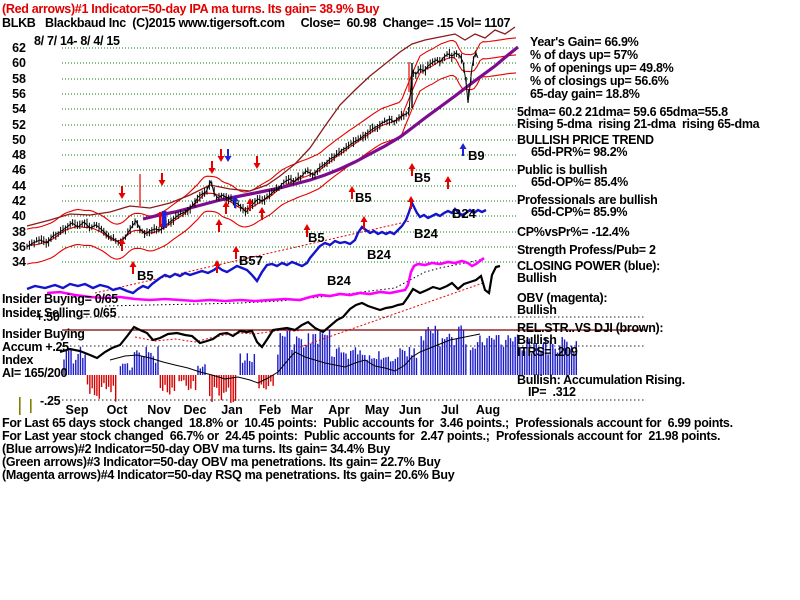  I want to click on left-label: Insider Selling= 0/65, so click(59, 313).